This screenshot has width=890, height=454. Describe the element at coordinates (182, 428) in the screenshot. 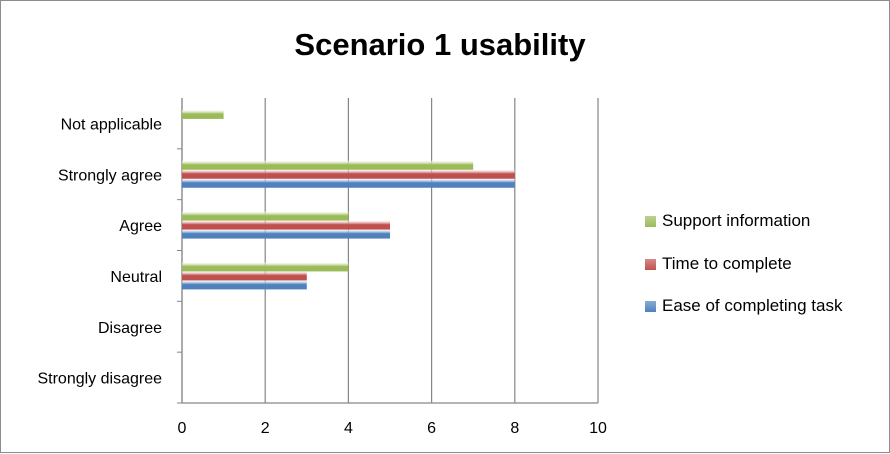

I see `x-tick-label-0: 0` at that location.